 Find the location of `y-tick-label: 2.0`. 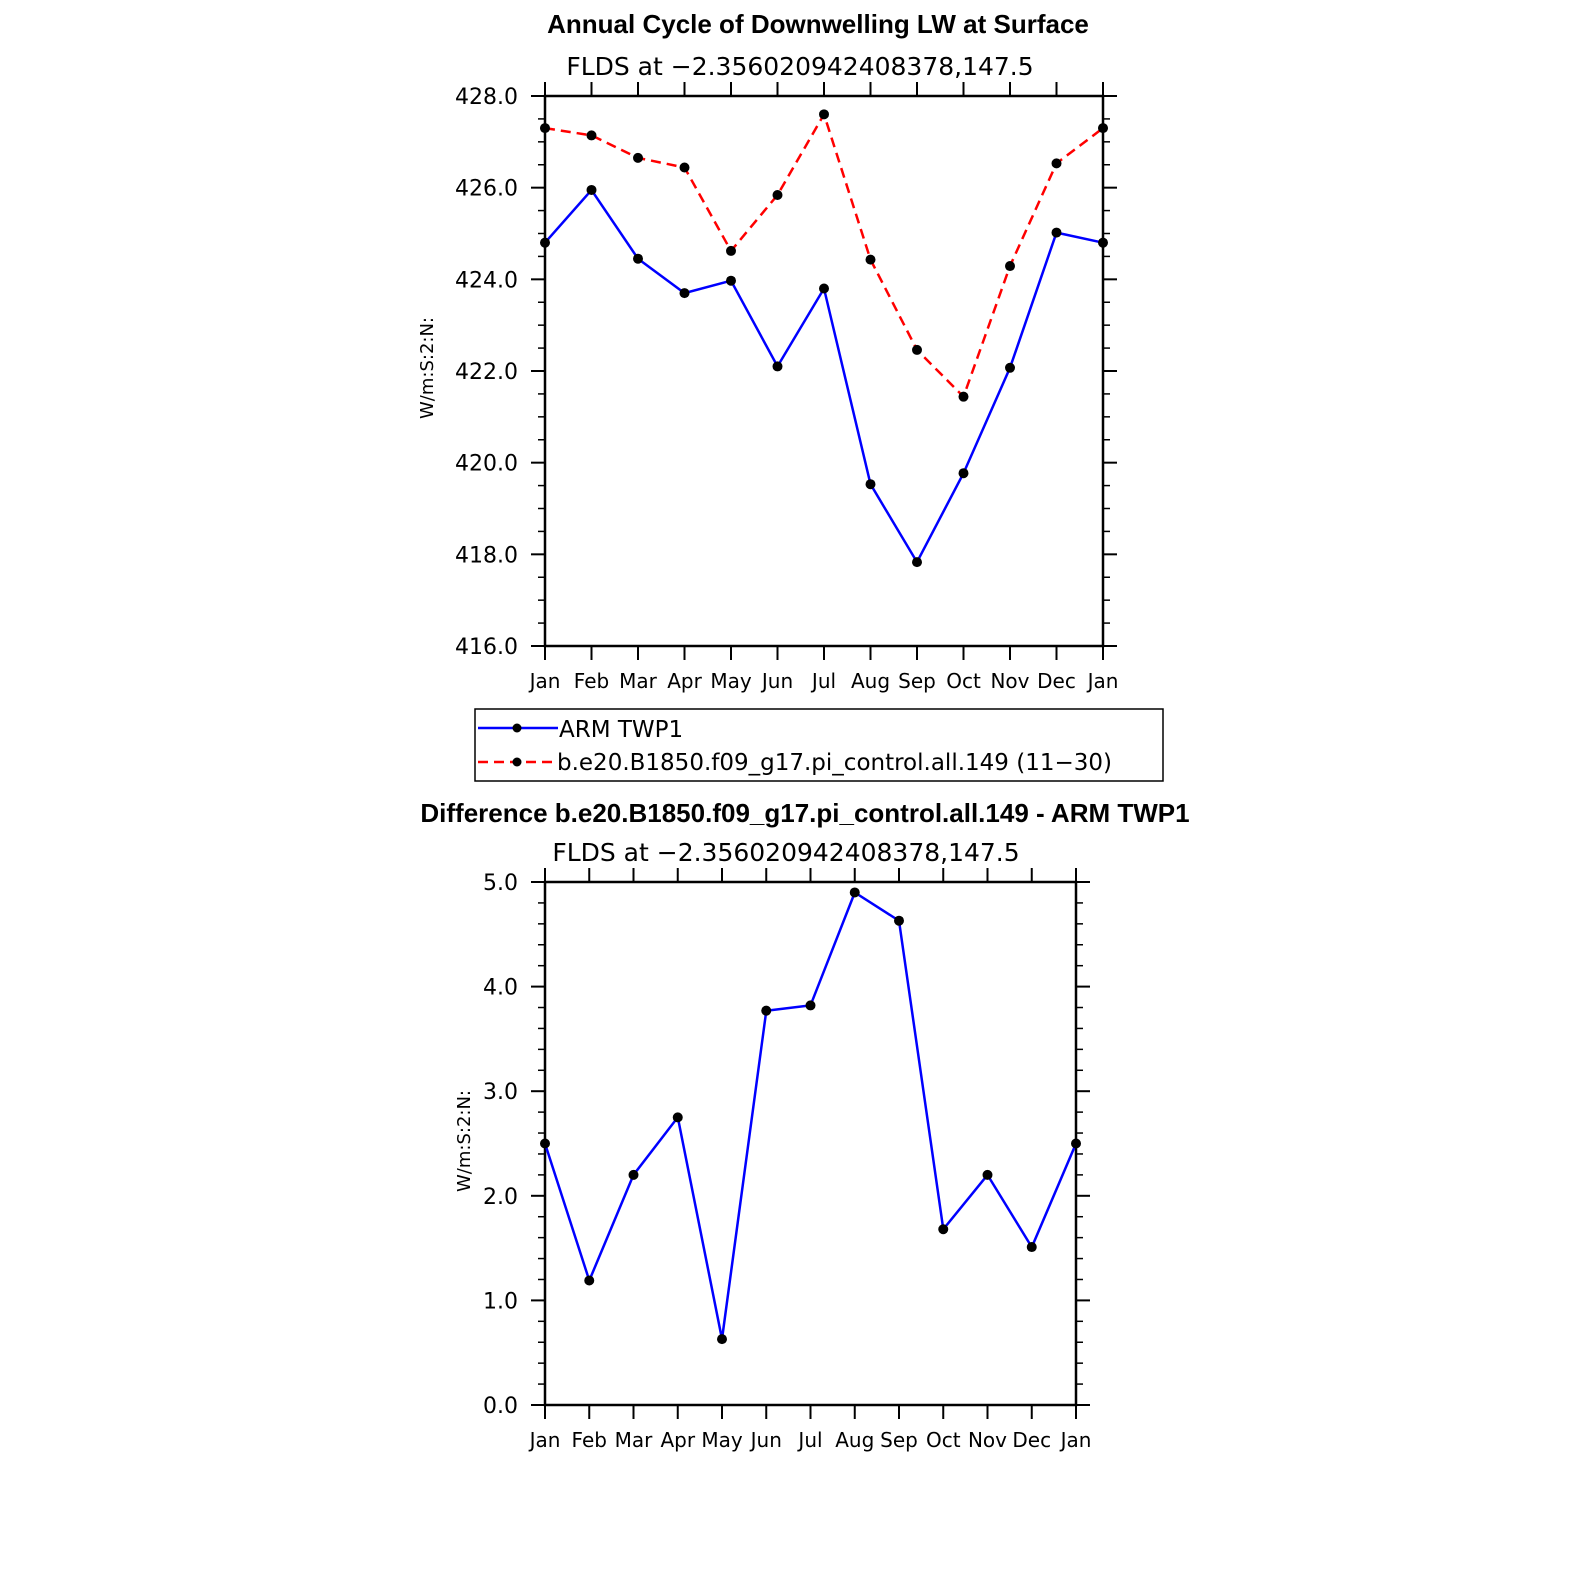

y-tick-label: 2.0 is located at coordinates (500, 1197).